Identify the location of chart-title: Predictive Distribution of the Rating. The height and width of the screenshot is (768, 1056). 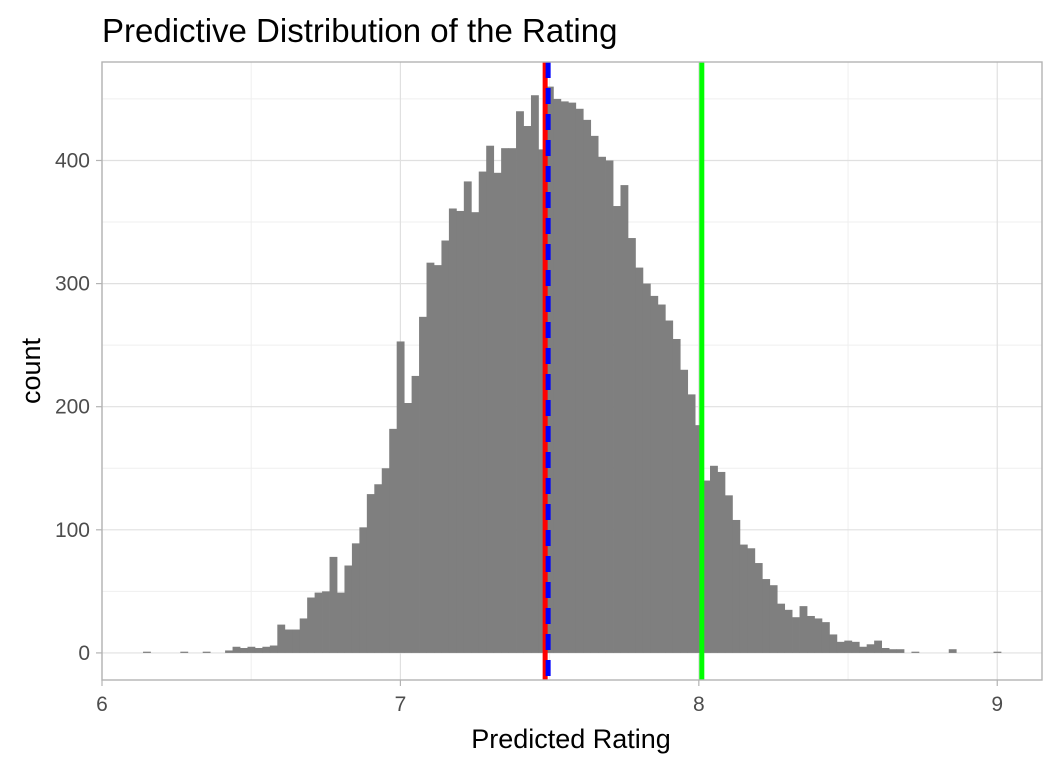
(359, 30).